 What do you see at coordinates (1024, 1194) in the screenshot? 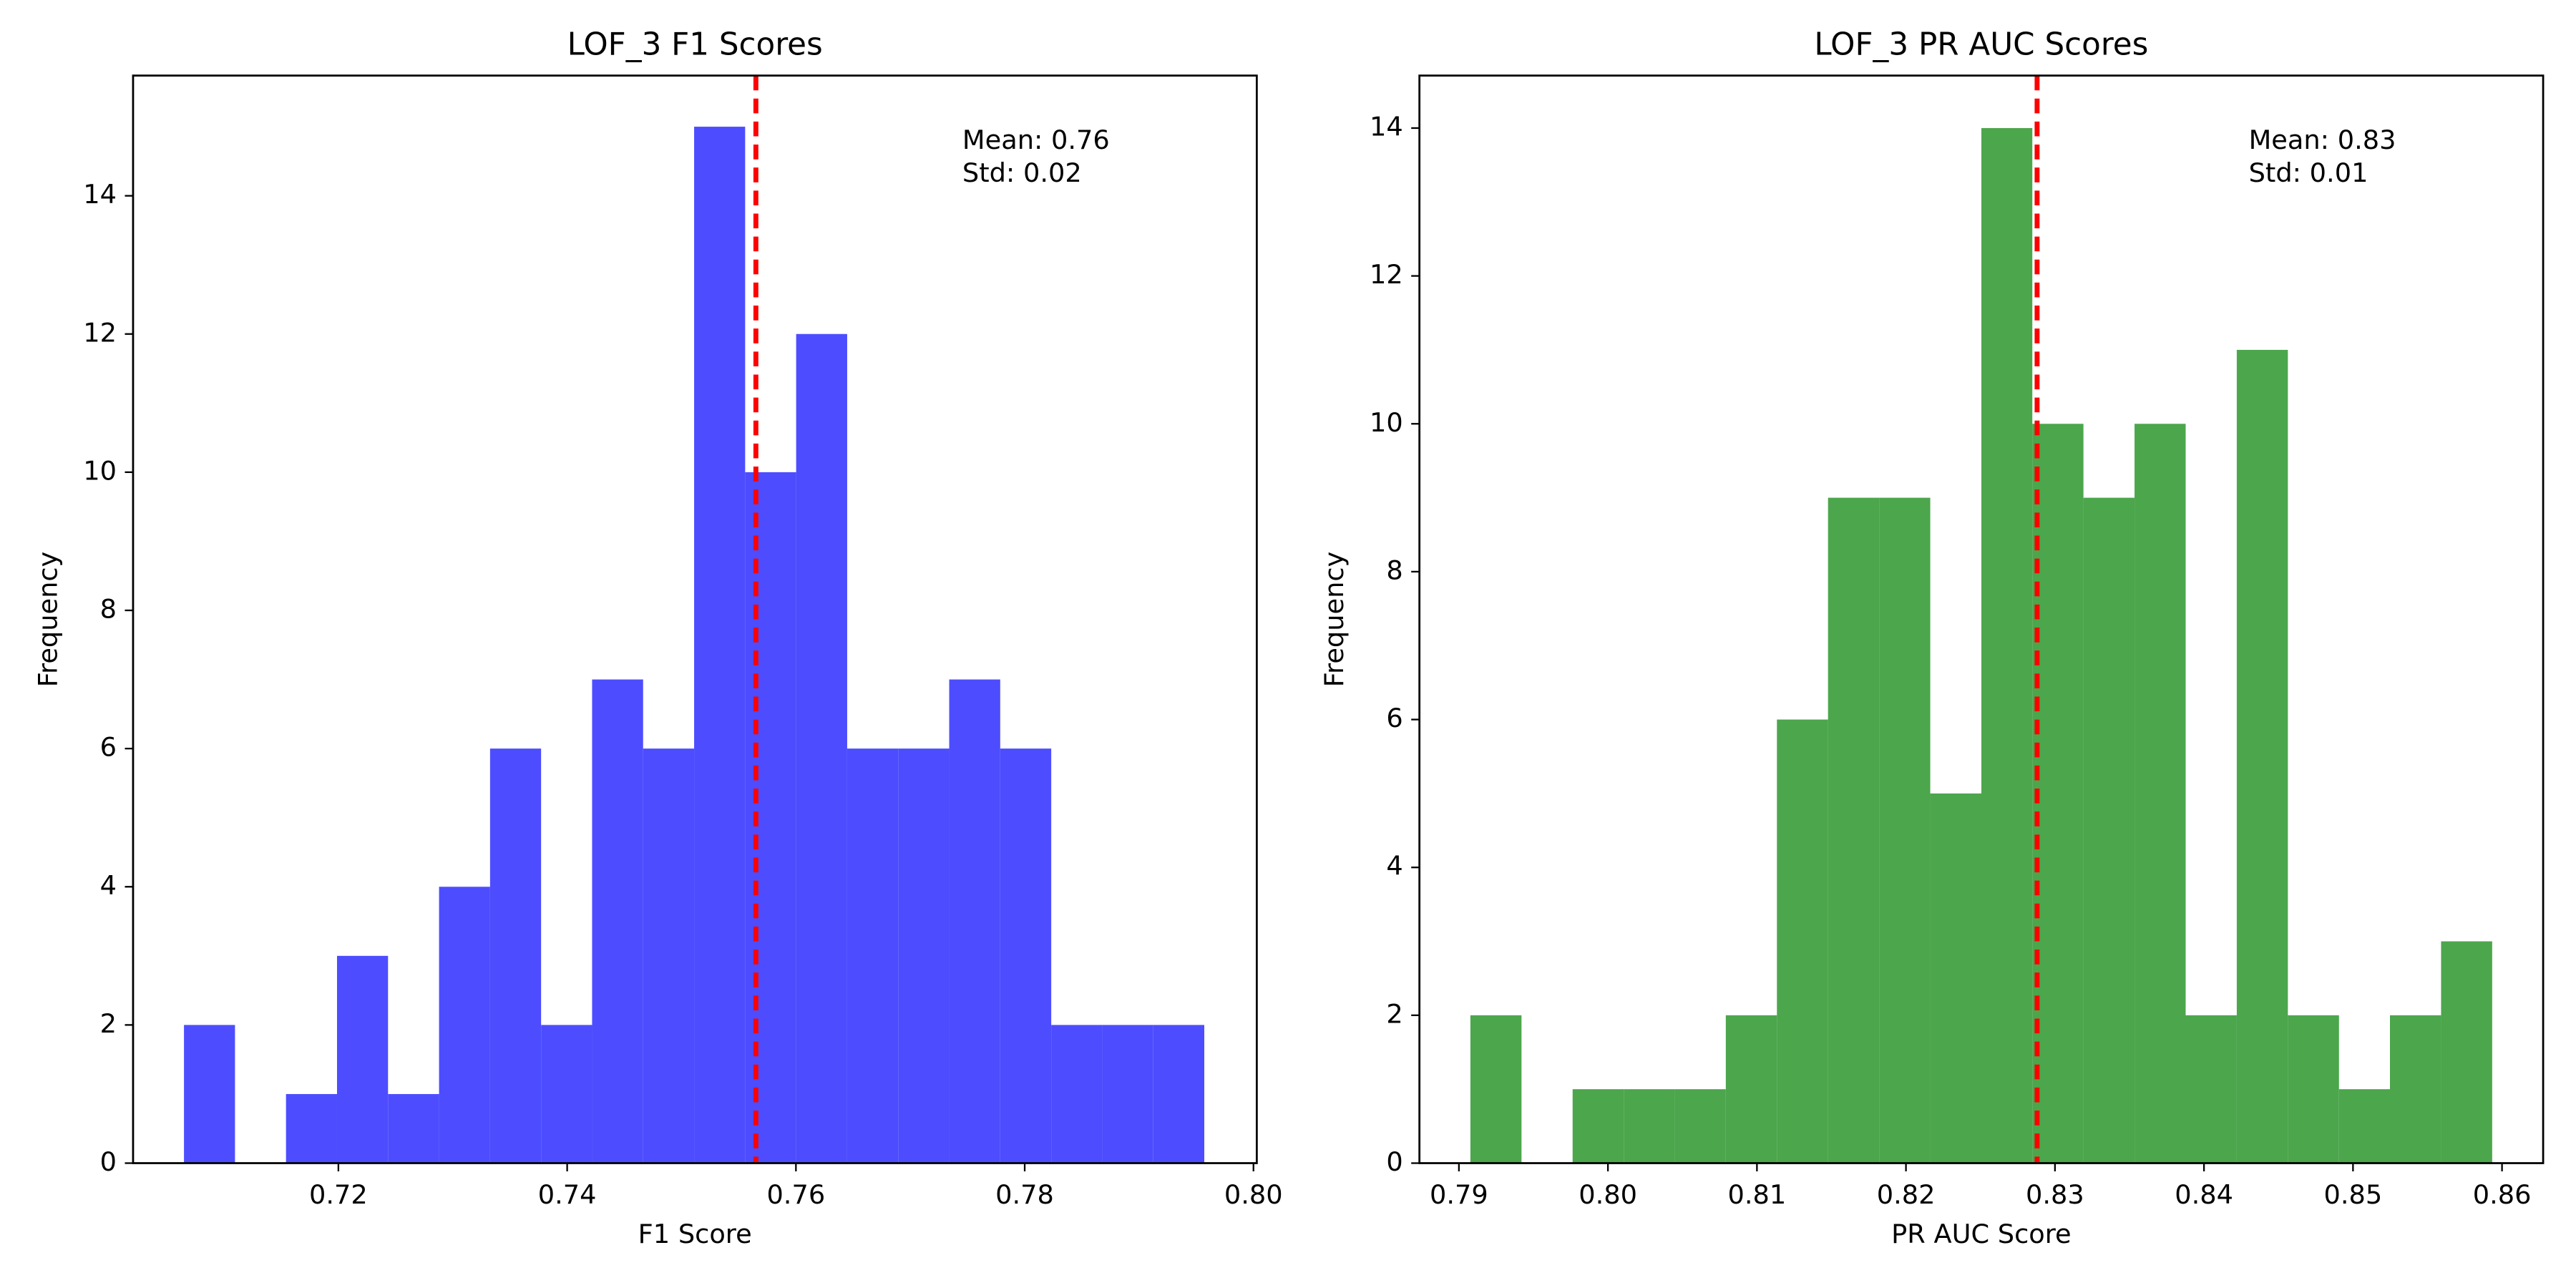
I see `x-tick-label: 0.78` at bounding box center [1024, 1194].